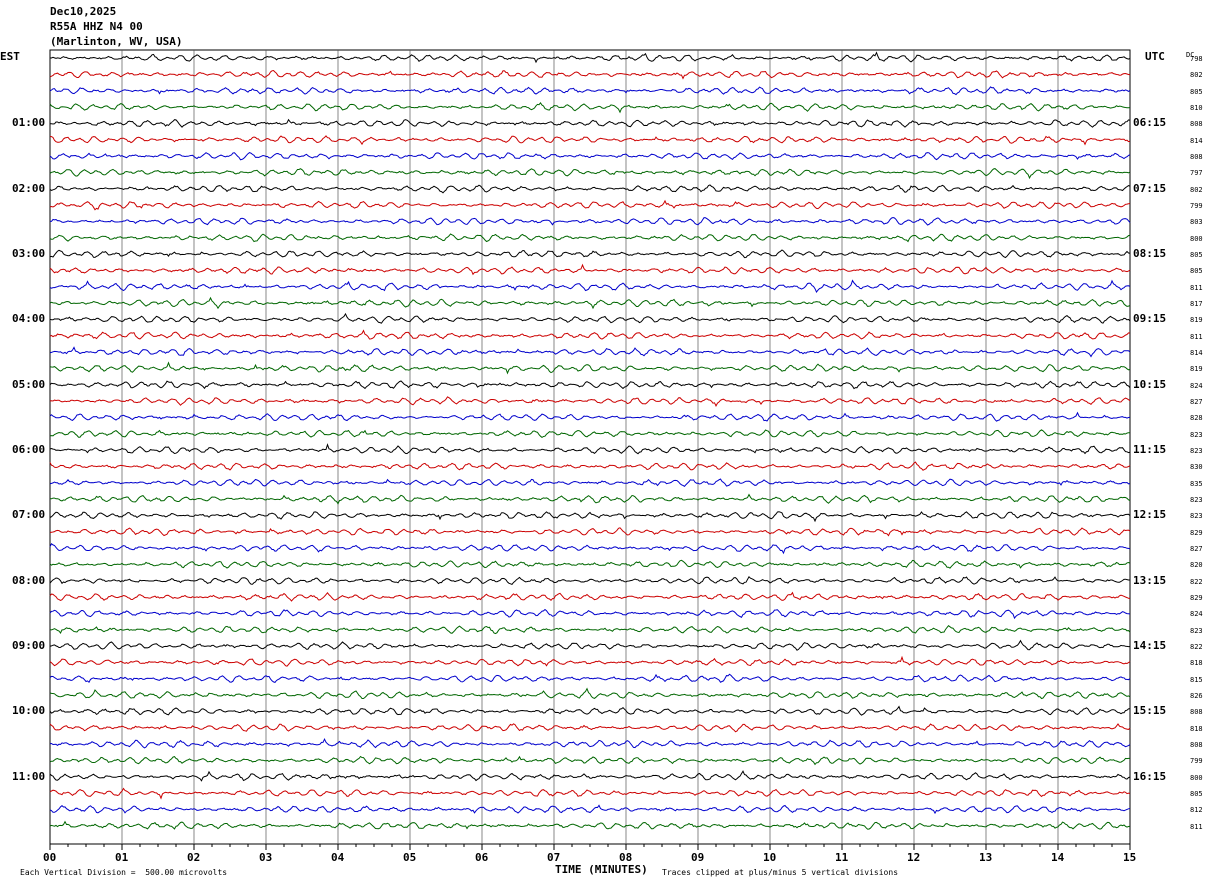  Describe the element at coordinates (1150, 449) in the screenshot. I see `utc-hour-label: 11:15` at that location.